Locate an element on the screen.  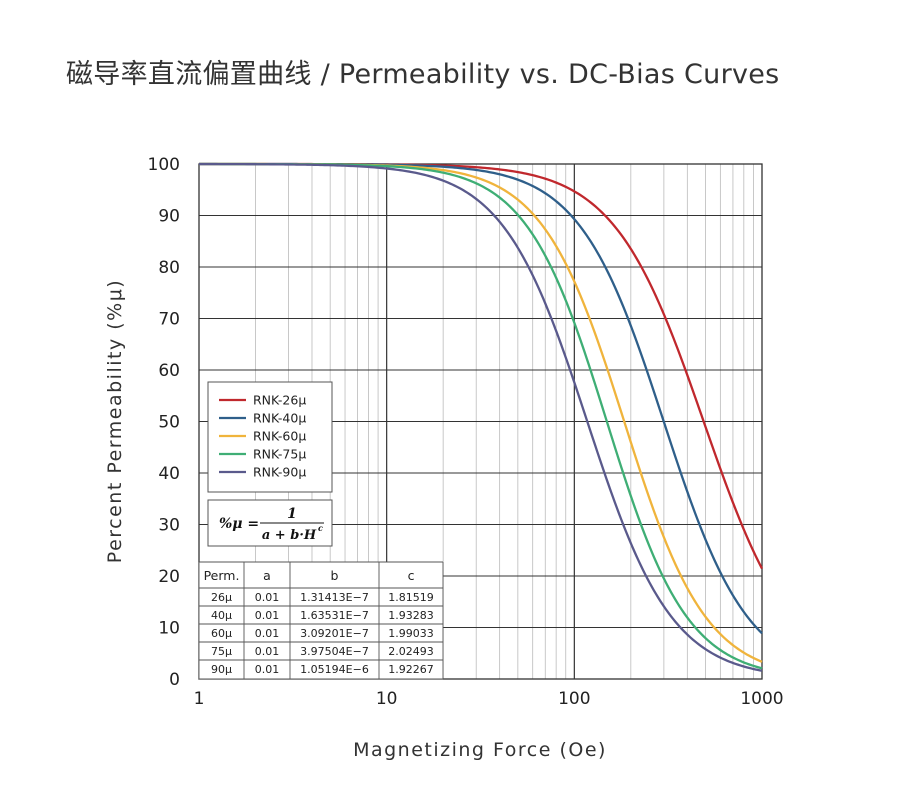
table-header: Perm. is located at coordinates (222, 575).